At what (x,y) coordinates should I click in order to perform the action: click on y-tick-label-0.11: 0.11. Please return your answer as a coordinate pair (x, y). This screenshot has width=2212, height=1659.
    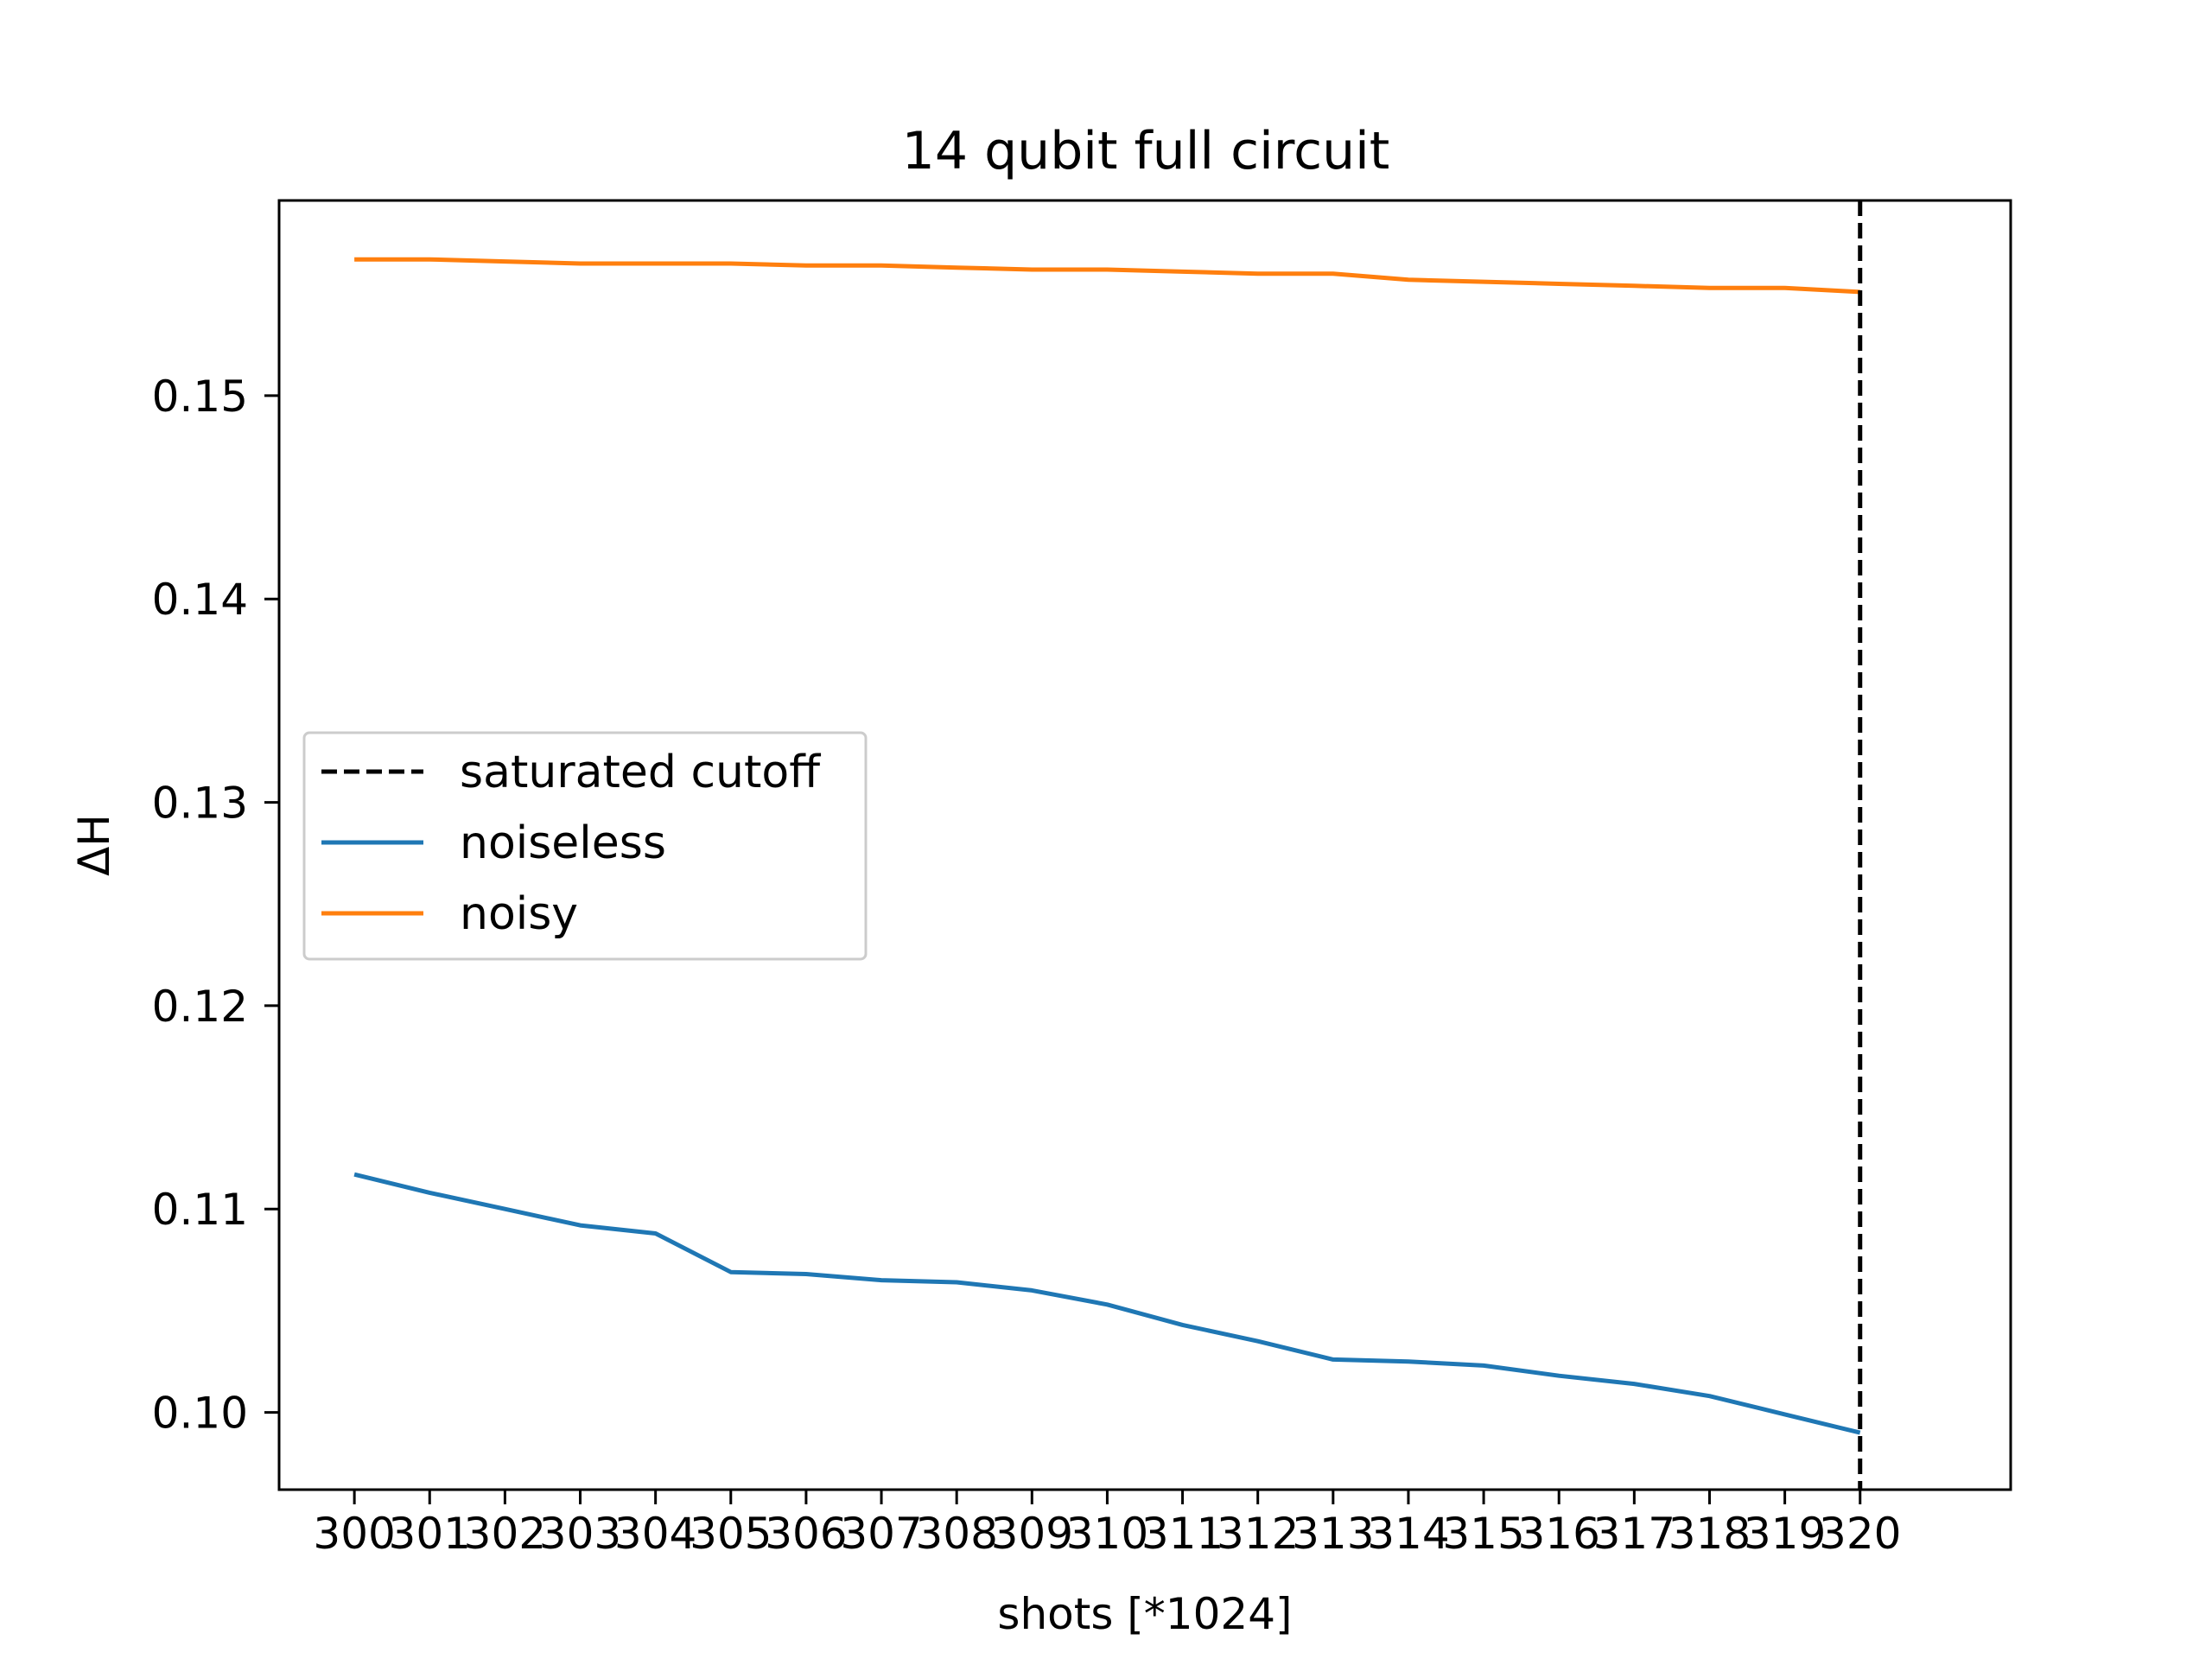
    Looking at the image, I should click on (200, 1210).